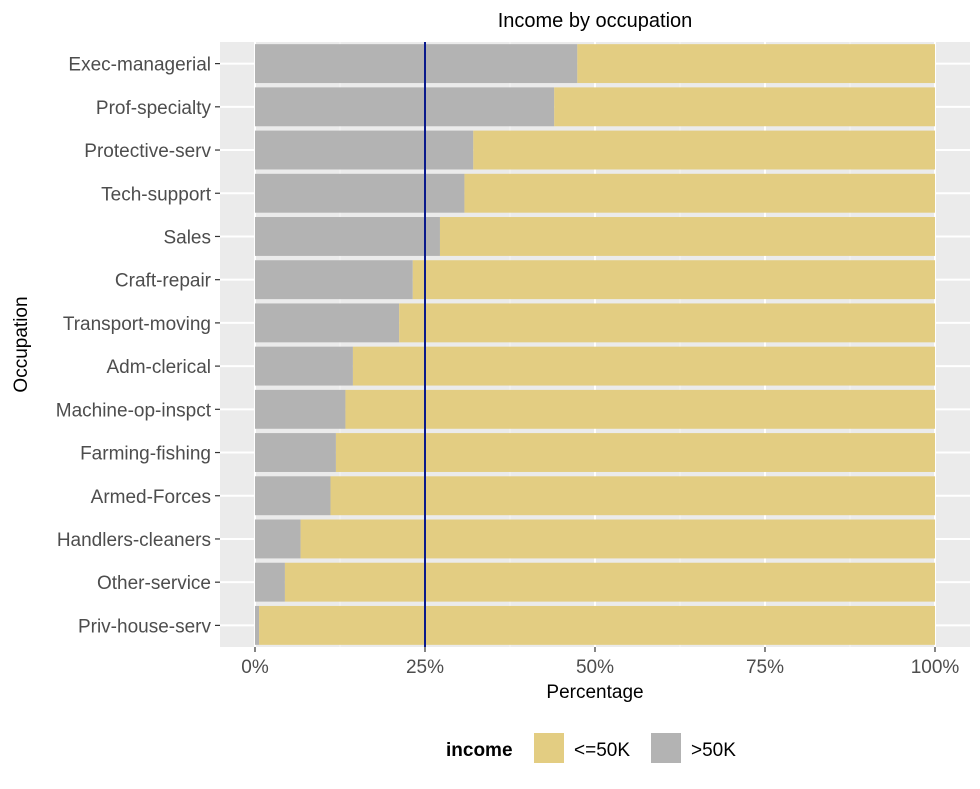 This screenshot has width=980, height=789. I want to click on y-tick-label-priv-house-serv: Priv-house-serv, so click(145, 626).